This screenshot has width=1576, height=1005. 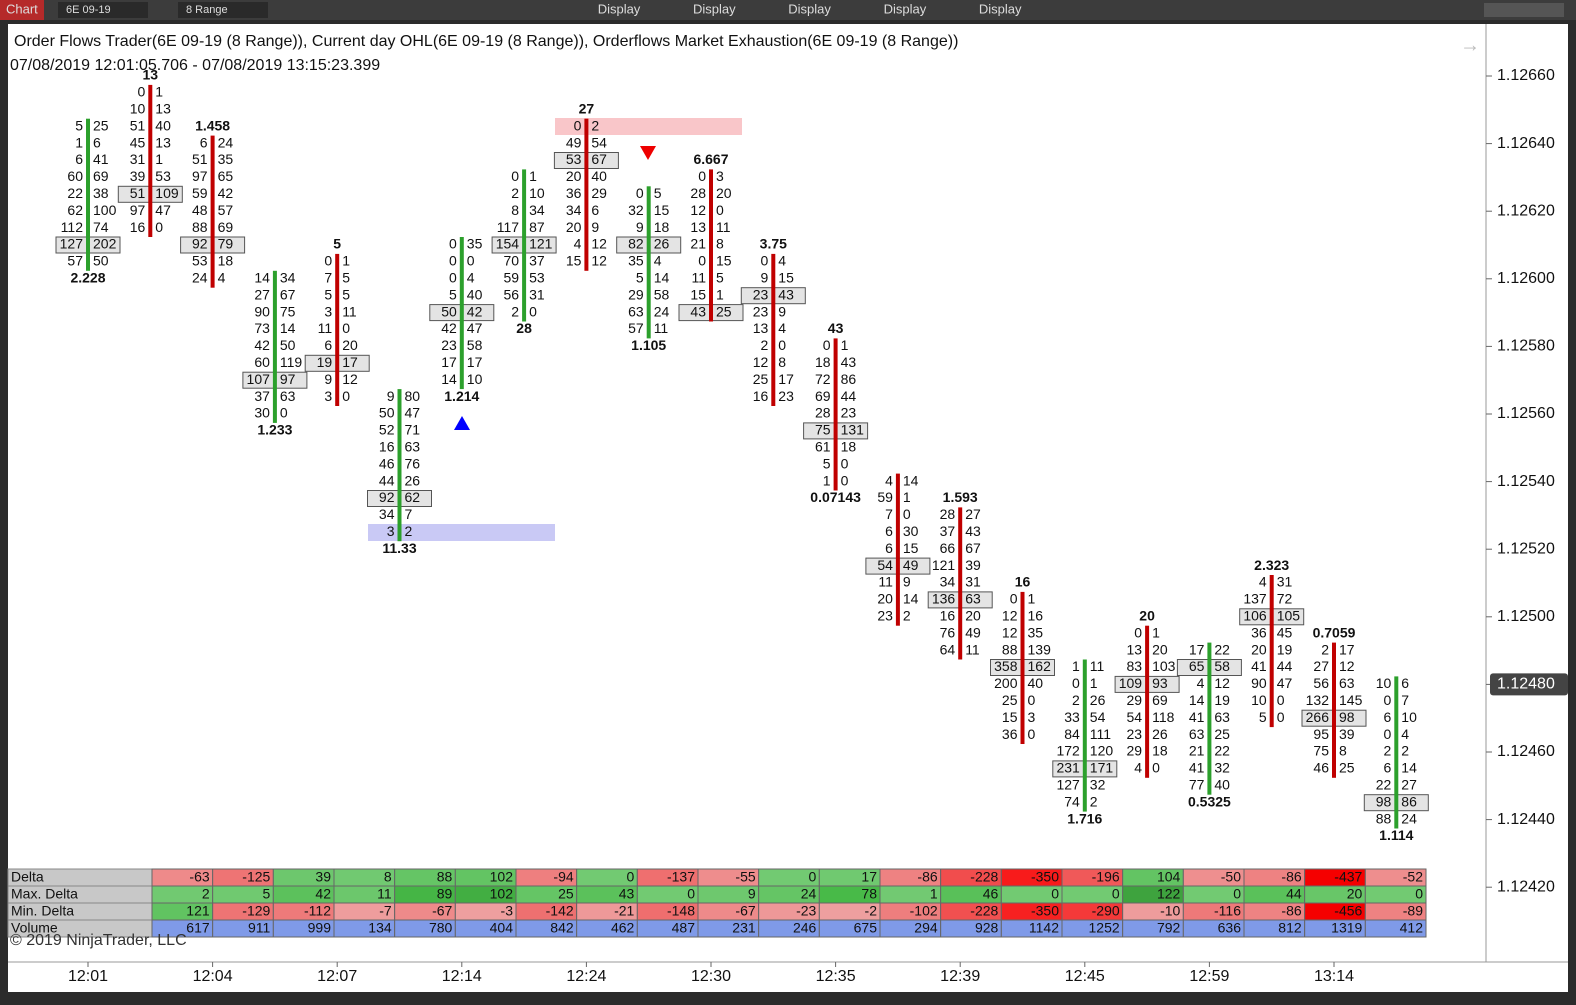 What do you see at coordinates (1084, 818) in the screenshot?
I see `bar-bottom-label: 1.716` at bounding box center [1084, 818].